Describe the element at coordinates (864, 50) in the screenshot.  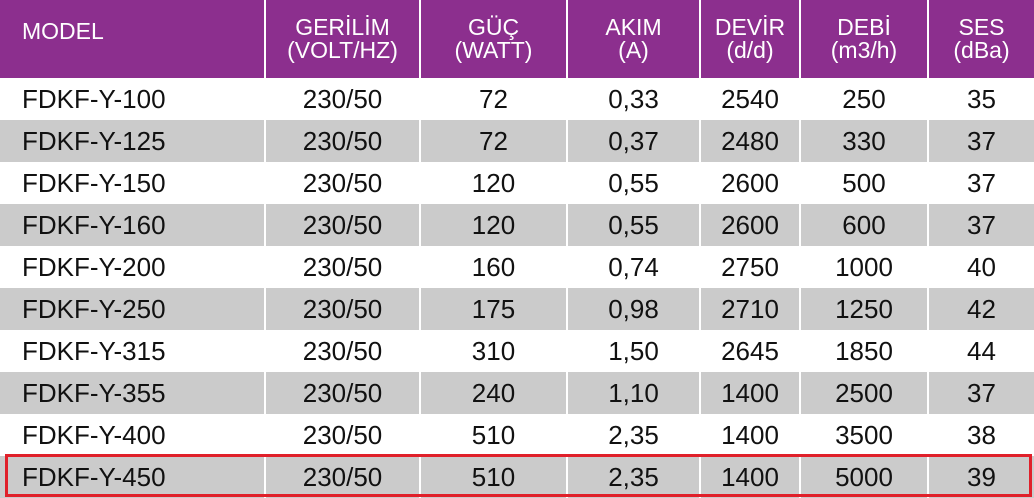
I see `header-text: (m3/h)` at that location.